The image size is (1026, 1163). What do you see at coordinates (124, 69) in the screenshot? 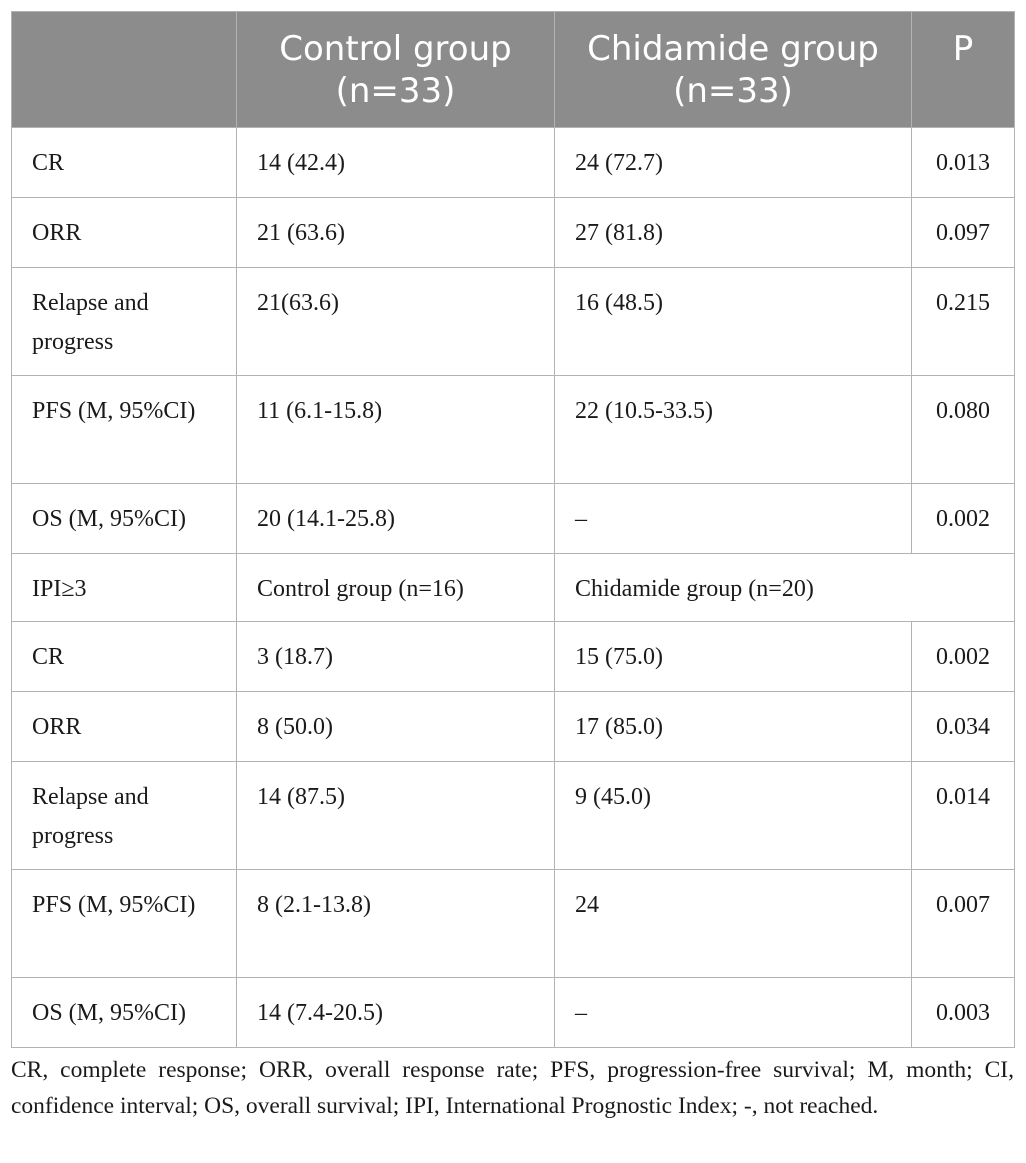
I see `header-empty-cell` at bounding box center [124, 69].